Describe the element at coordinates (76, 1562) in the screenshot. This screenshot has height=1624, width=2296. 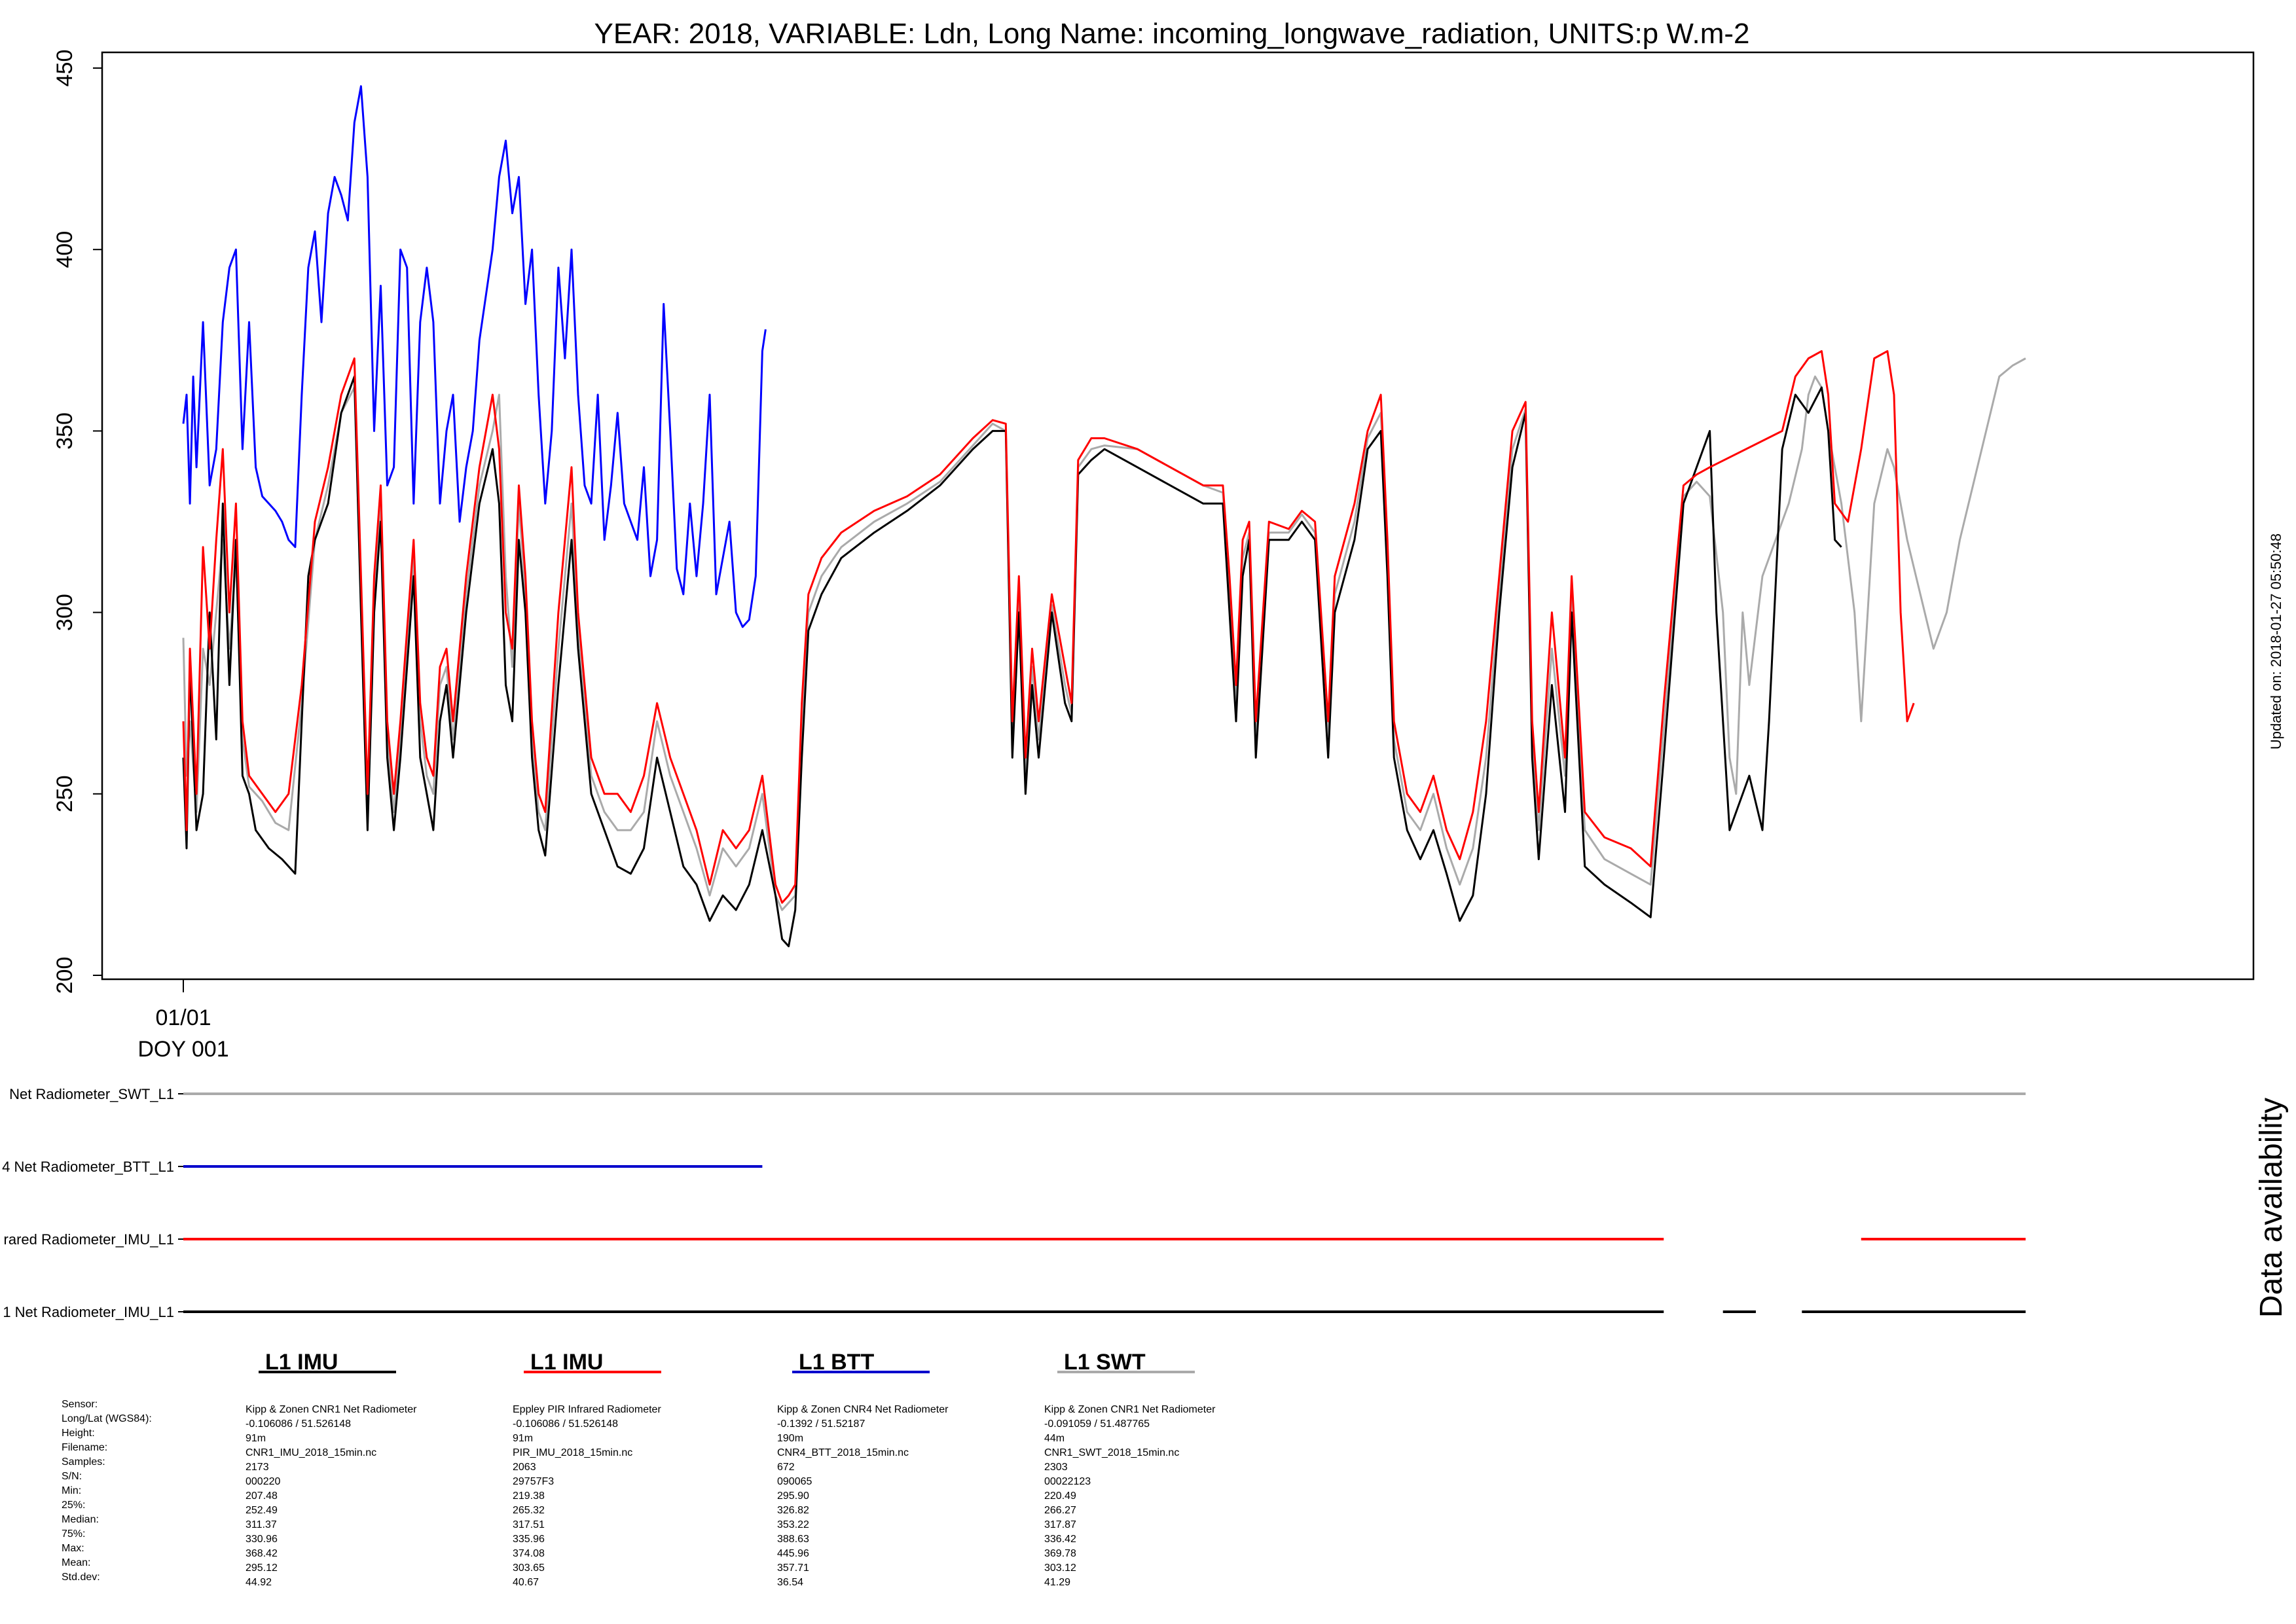
I see `stats-label: Mean:` at that location.